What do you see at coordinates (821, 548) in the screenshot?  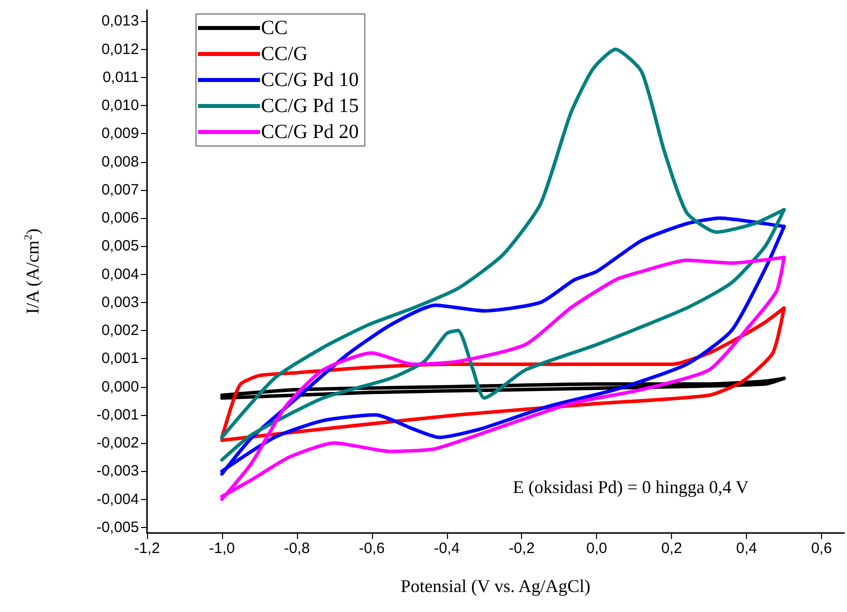 I see `x-tick-label: 0,6` at bounding box center [821, 548].